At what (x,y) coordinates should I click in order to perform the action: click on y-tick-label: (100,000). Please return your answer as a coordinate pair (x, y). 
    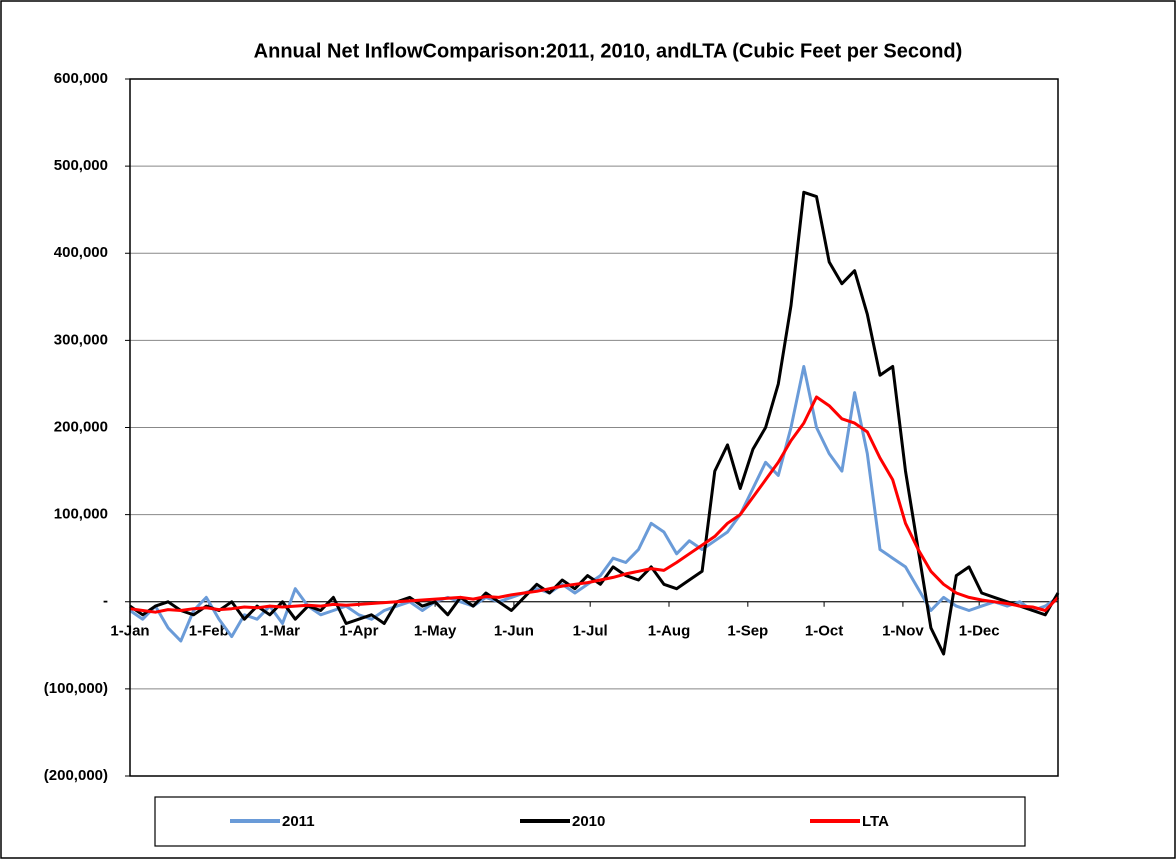
    Looking at the image, I should click on (76, 688).